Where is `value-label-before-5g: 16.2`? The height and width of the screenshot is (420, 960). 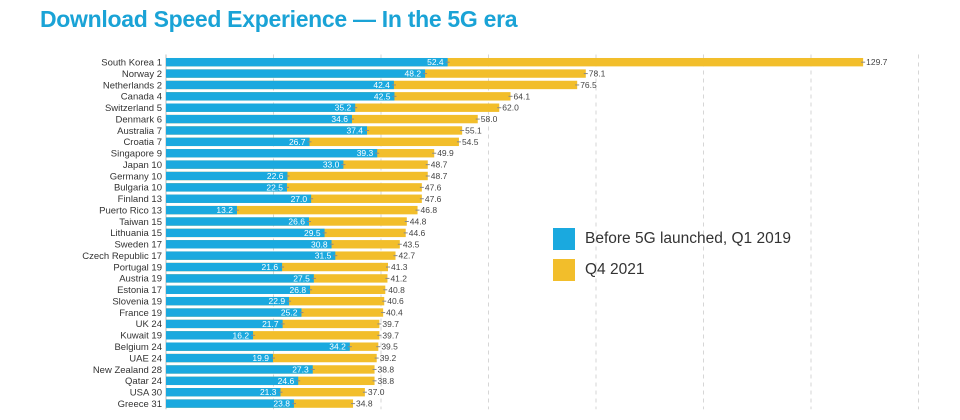
value-label-before-5g: 16.2 is located at coordinates (241, 335).